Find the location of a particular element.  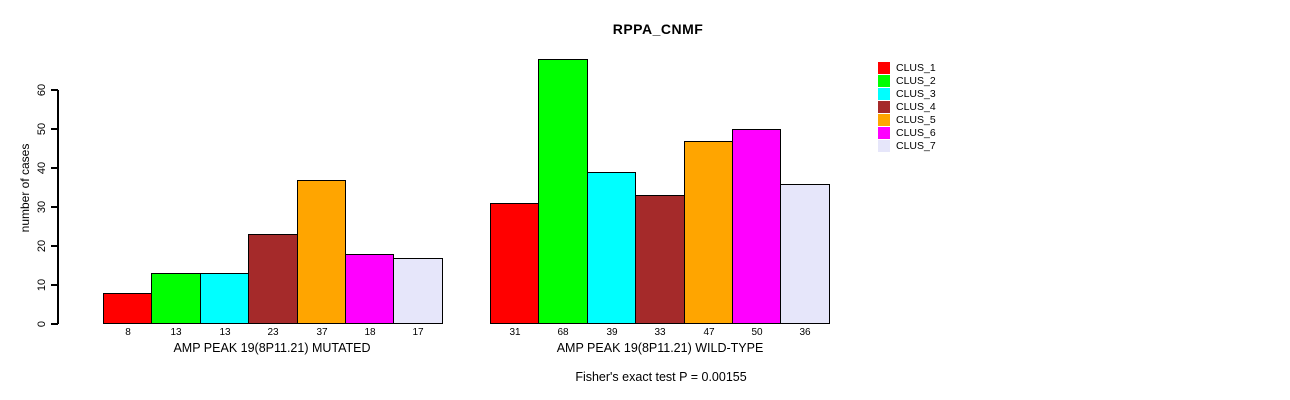

legend-item: CLUS_2 is located at coordinates (907, 80).